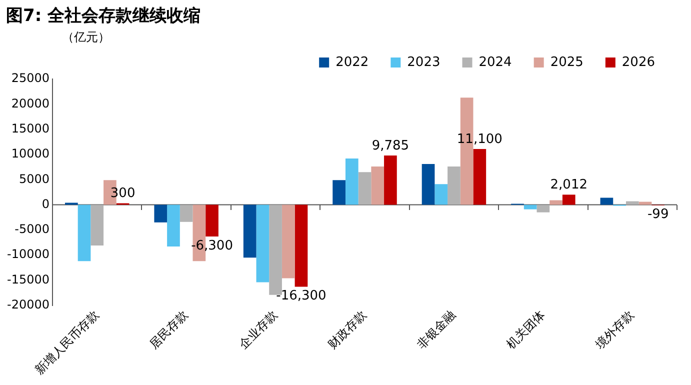 This screenshot has width=691, height=385. I want to click on data-label: 11,100, so click(479, 139).